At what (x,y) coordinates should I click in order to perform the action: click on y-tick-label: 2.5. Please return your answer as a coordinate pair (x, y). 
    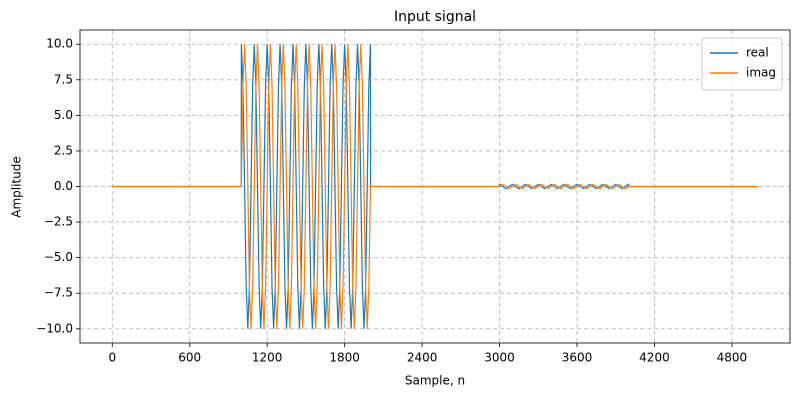
    Looking at the image, I should click on (63, 150).